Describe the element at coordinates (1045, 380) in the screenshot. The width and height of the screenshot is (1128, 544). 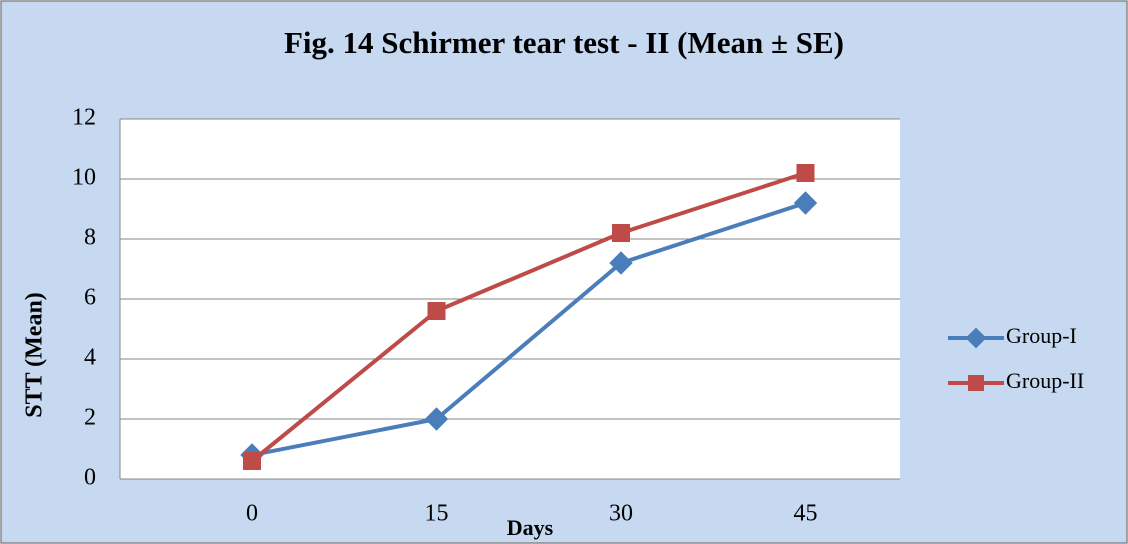
I see `legend-label: Group-II` at that location.